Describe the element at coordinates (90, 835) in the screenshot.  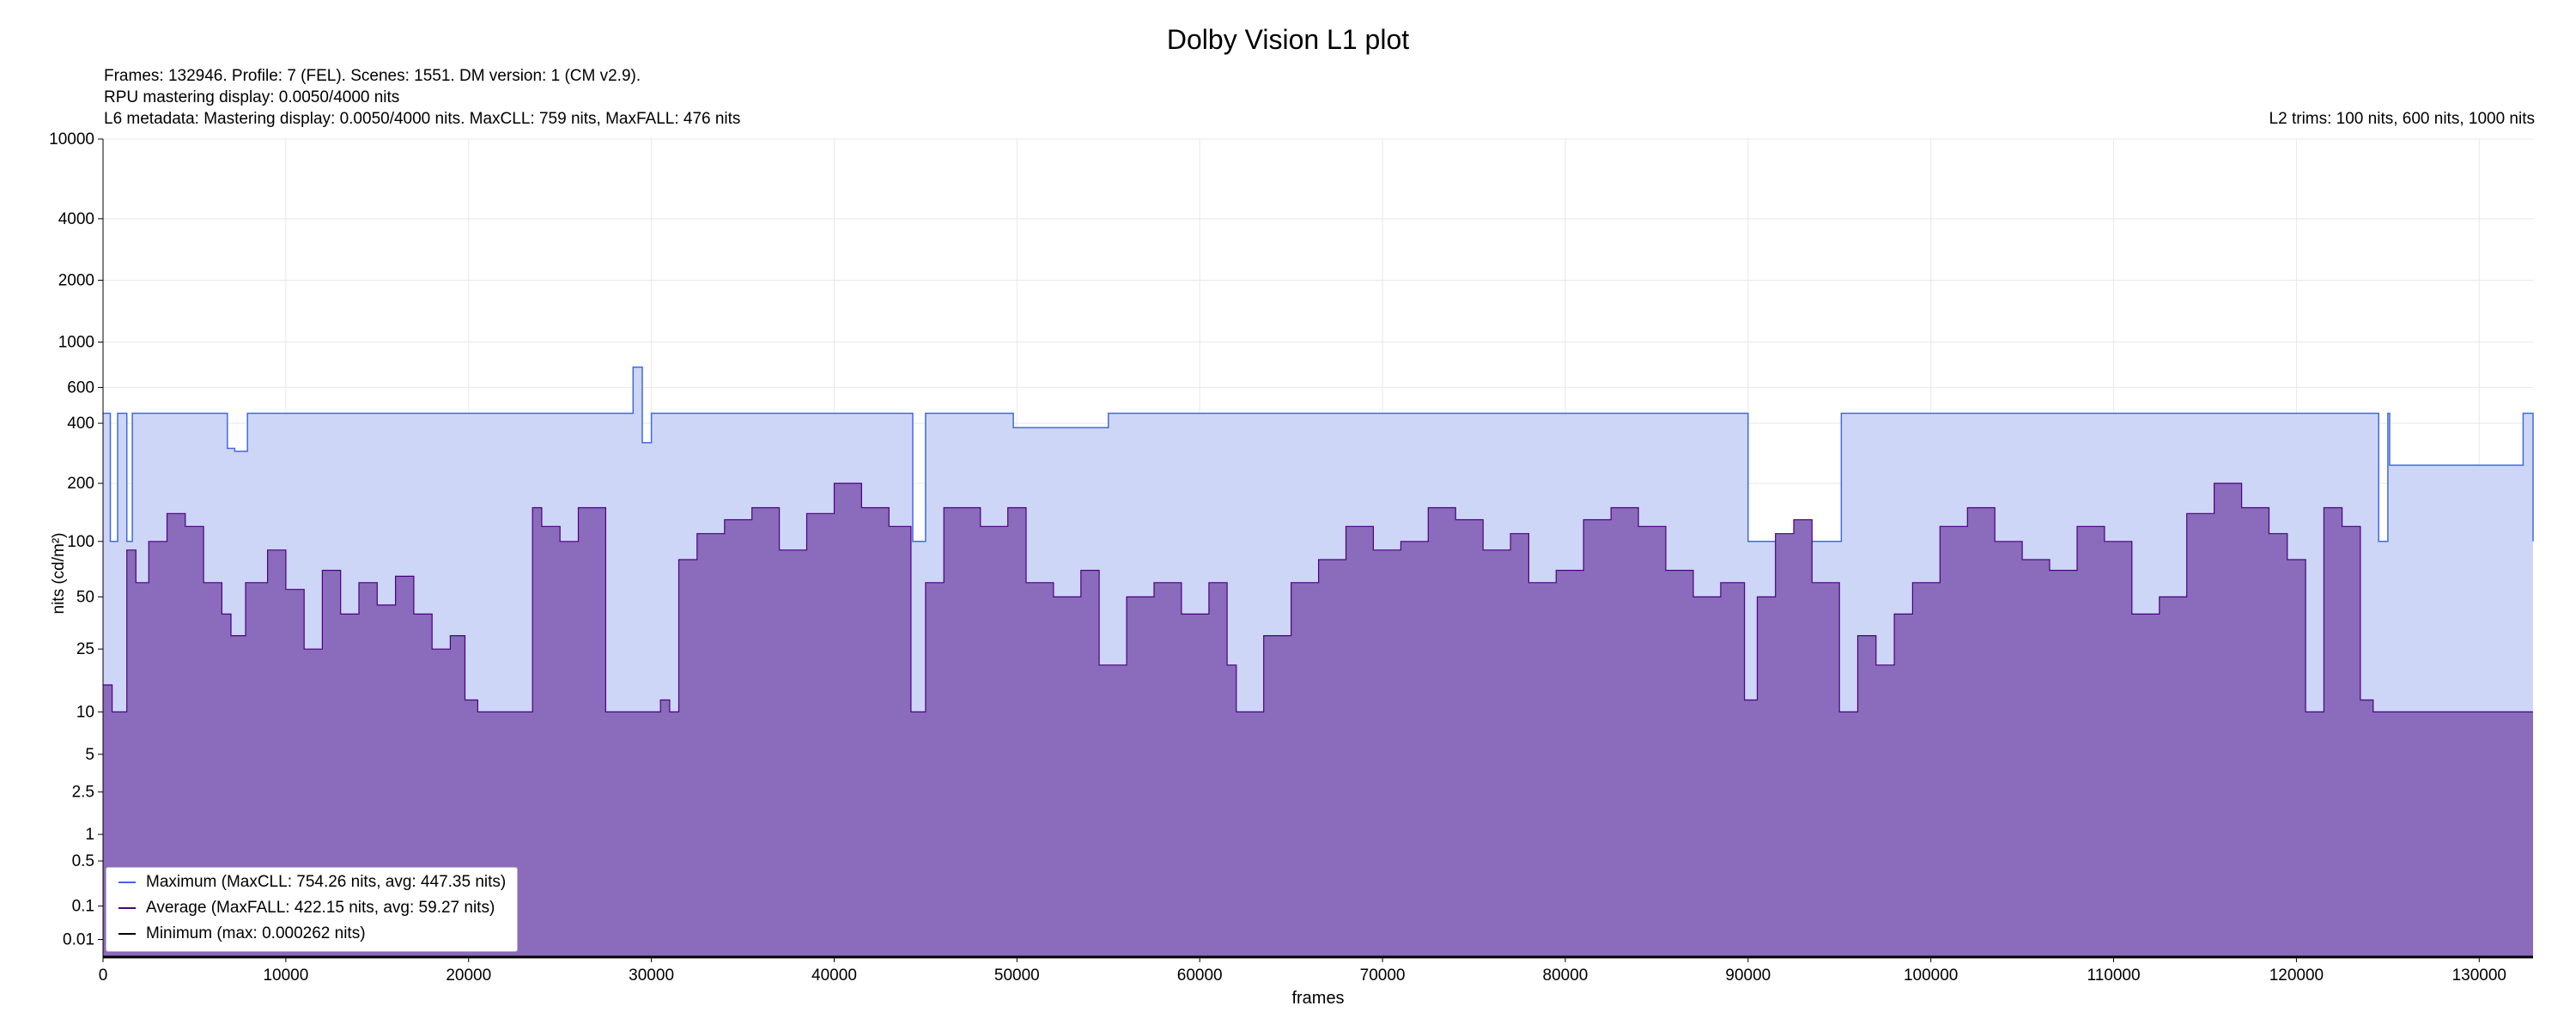
I see `y-tick-label: 1` at that location.